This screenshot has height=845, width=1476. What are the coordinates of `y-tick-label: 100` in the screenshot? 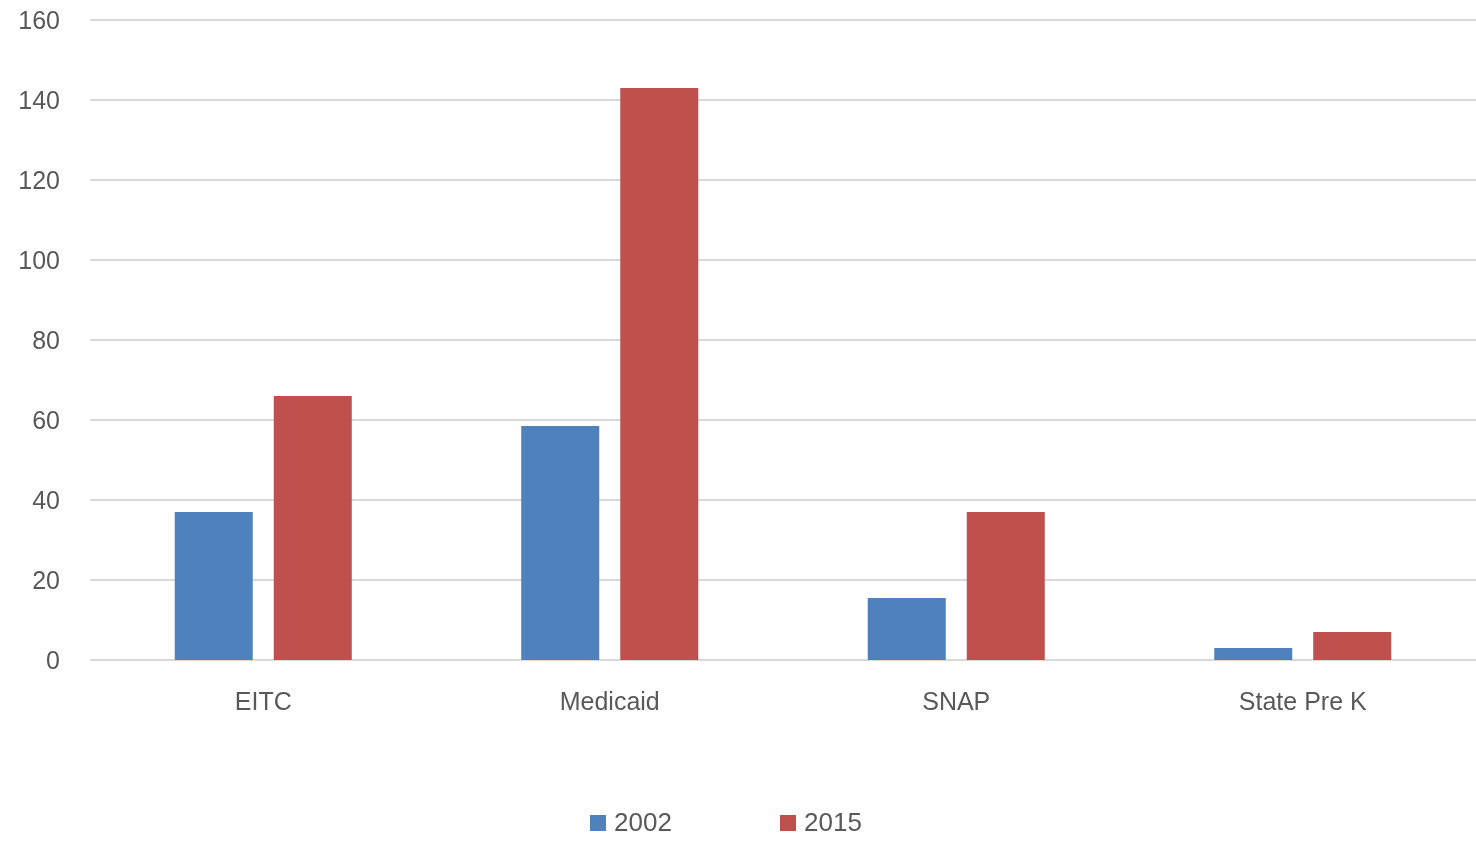 It's located at (39, 259).